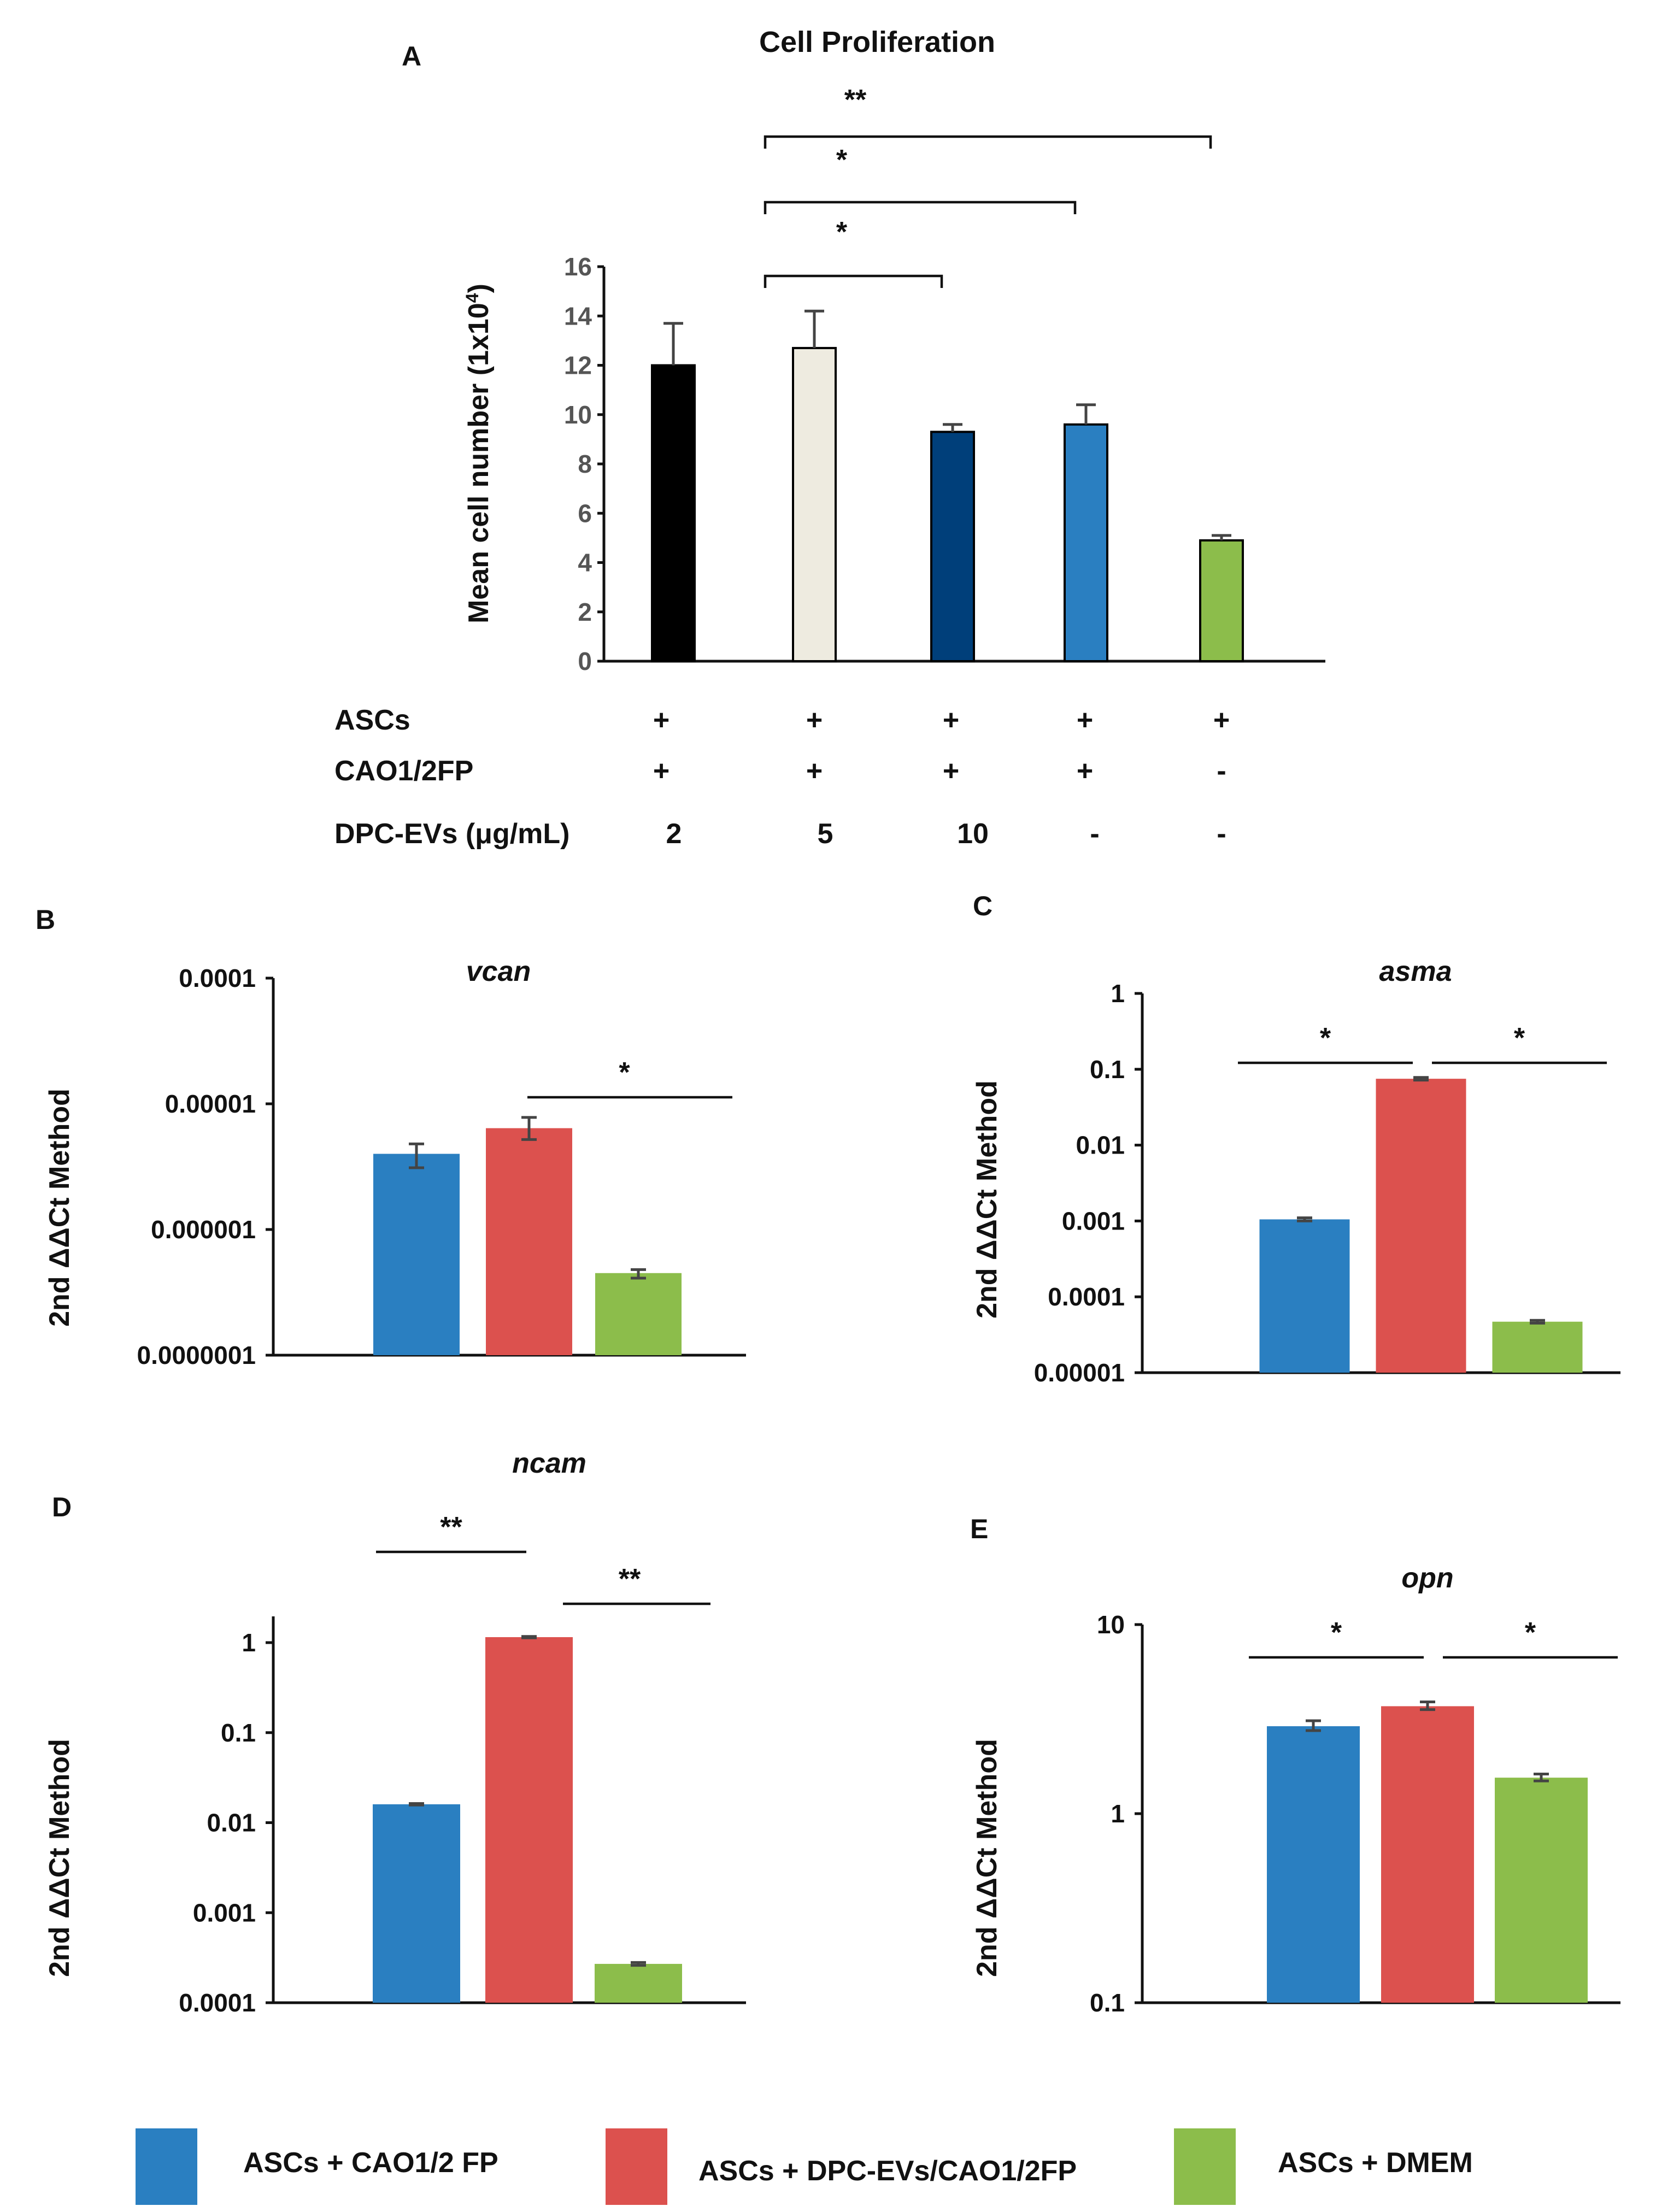 This screenshot has height=2212, width=1656. Describe the element at coordinates (825, 834) in the screenshot. I see `condition-row-value: 5` at that location.